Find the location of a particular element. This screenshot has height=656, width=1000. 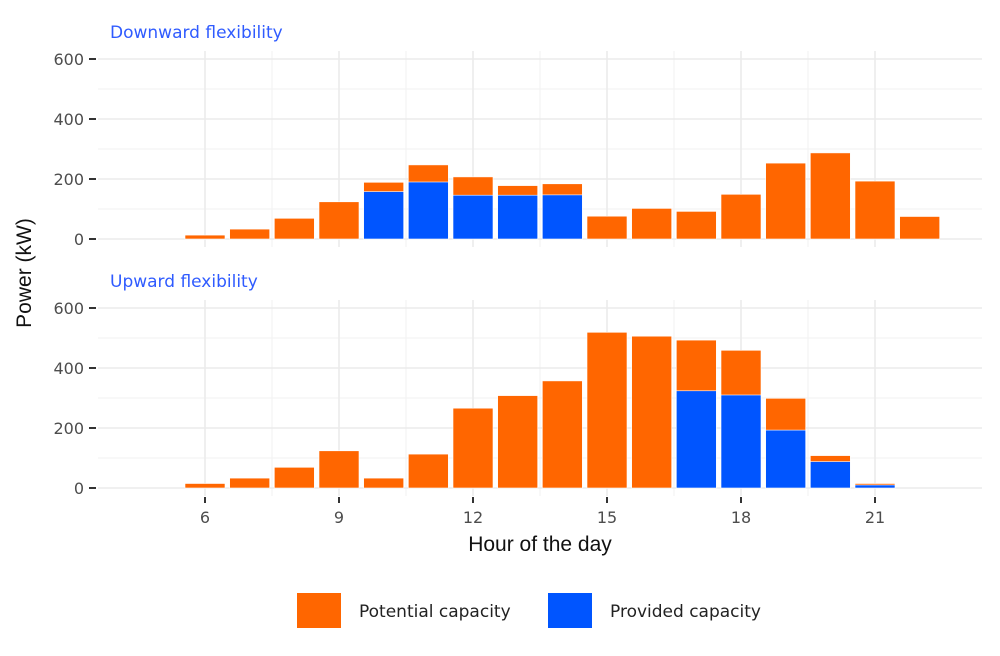

legend-label-provided: Provided capacity is located at coordinates (685, 612).